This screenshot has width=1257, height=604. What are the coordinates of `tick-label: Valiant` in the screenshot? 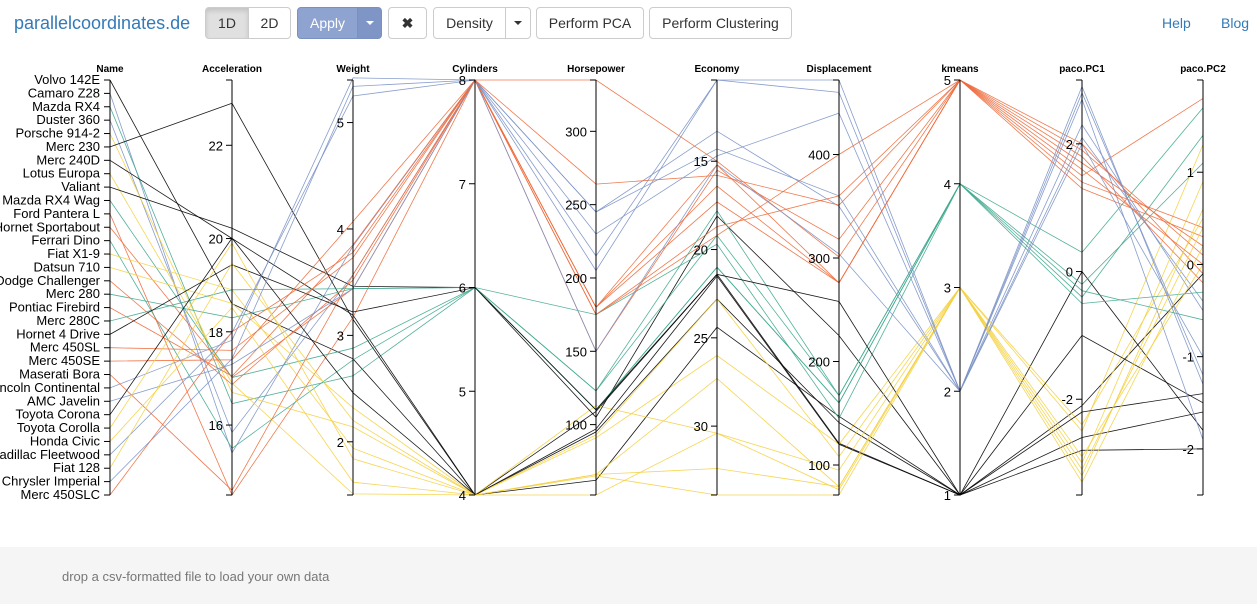 It's located at (80, 186).